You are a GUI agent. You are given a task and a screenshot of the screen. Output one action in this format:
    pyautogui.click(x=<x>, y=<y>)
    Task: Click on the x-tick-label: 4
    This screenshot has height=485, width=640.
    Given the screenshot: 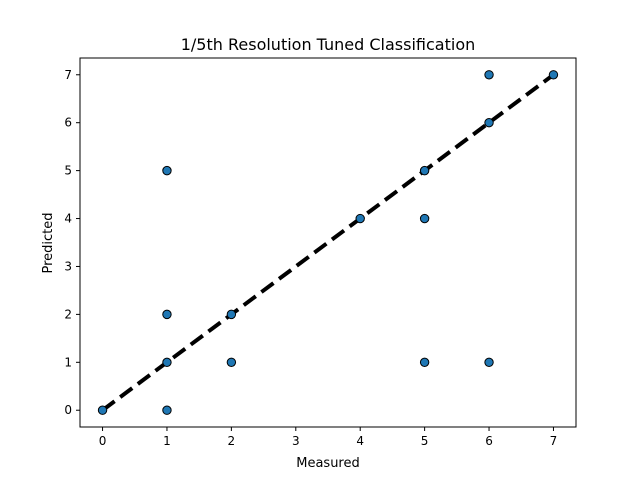 What is the action you would take?
    pyautogui.click(x=360, y=441)
    